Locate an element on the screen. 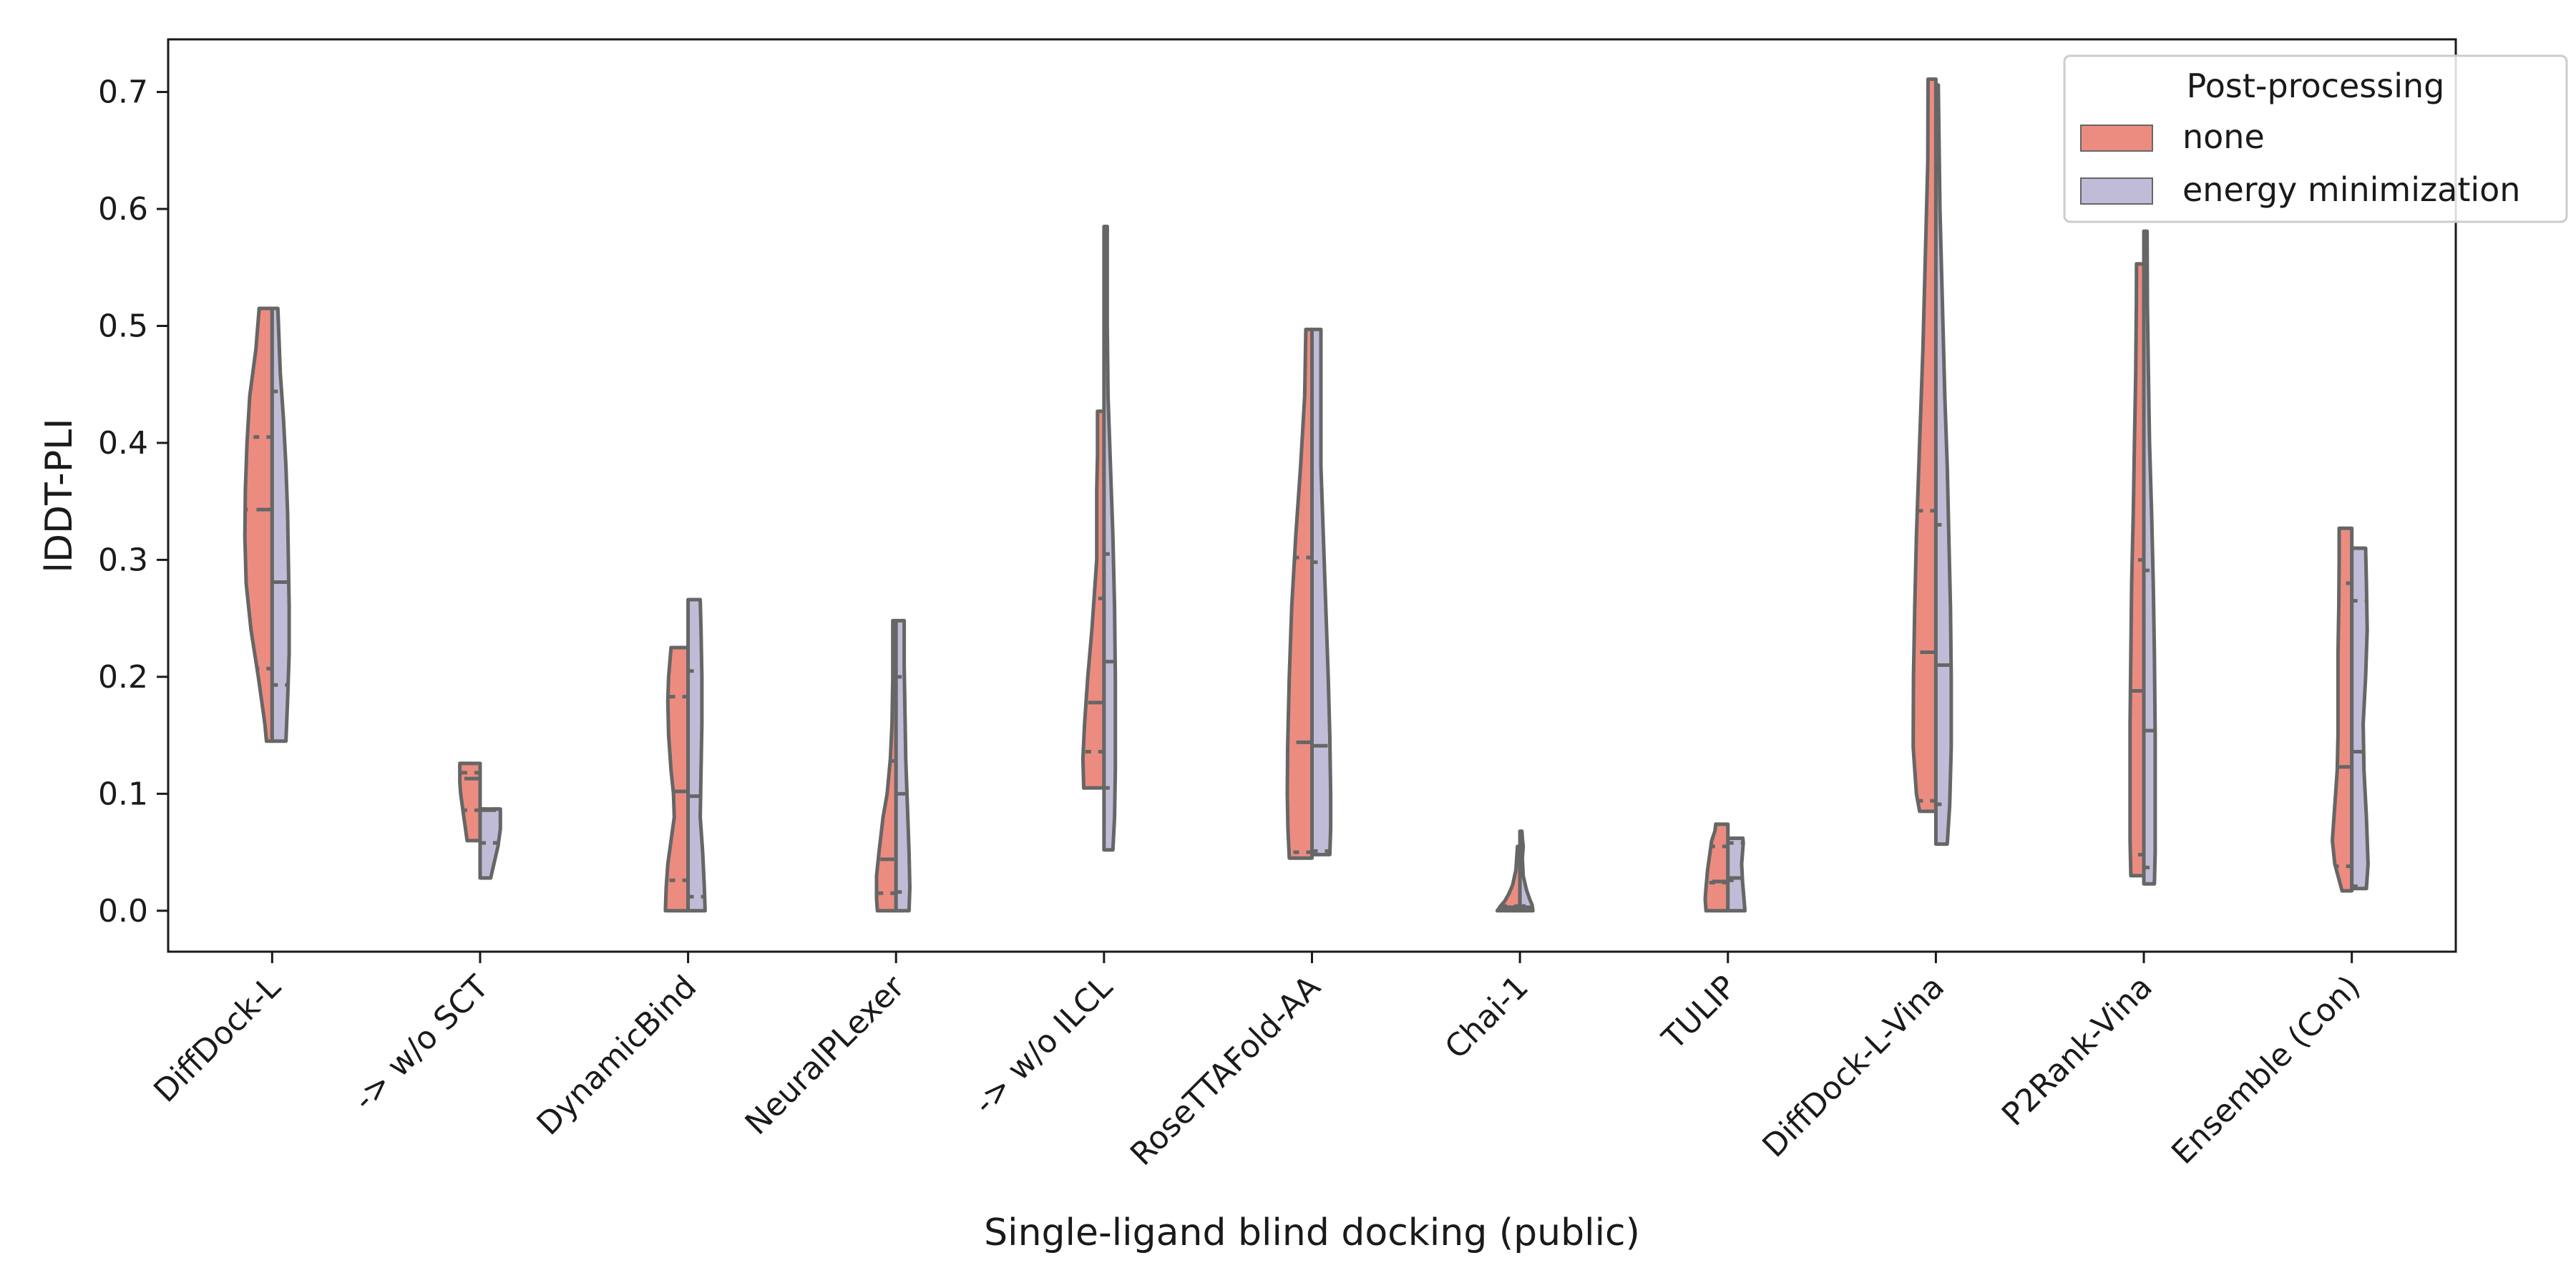 Image resolution: width=2576 pixels, height=1288 pixels. y-tick-label: 0.7 is located at coordinates (123, 92).